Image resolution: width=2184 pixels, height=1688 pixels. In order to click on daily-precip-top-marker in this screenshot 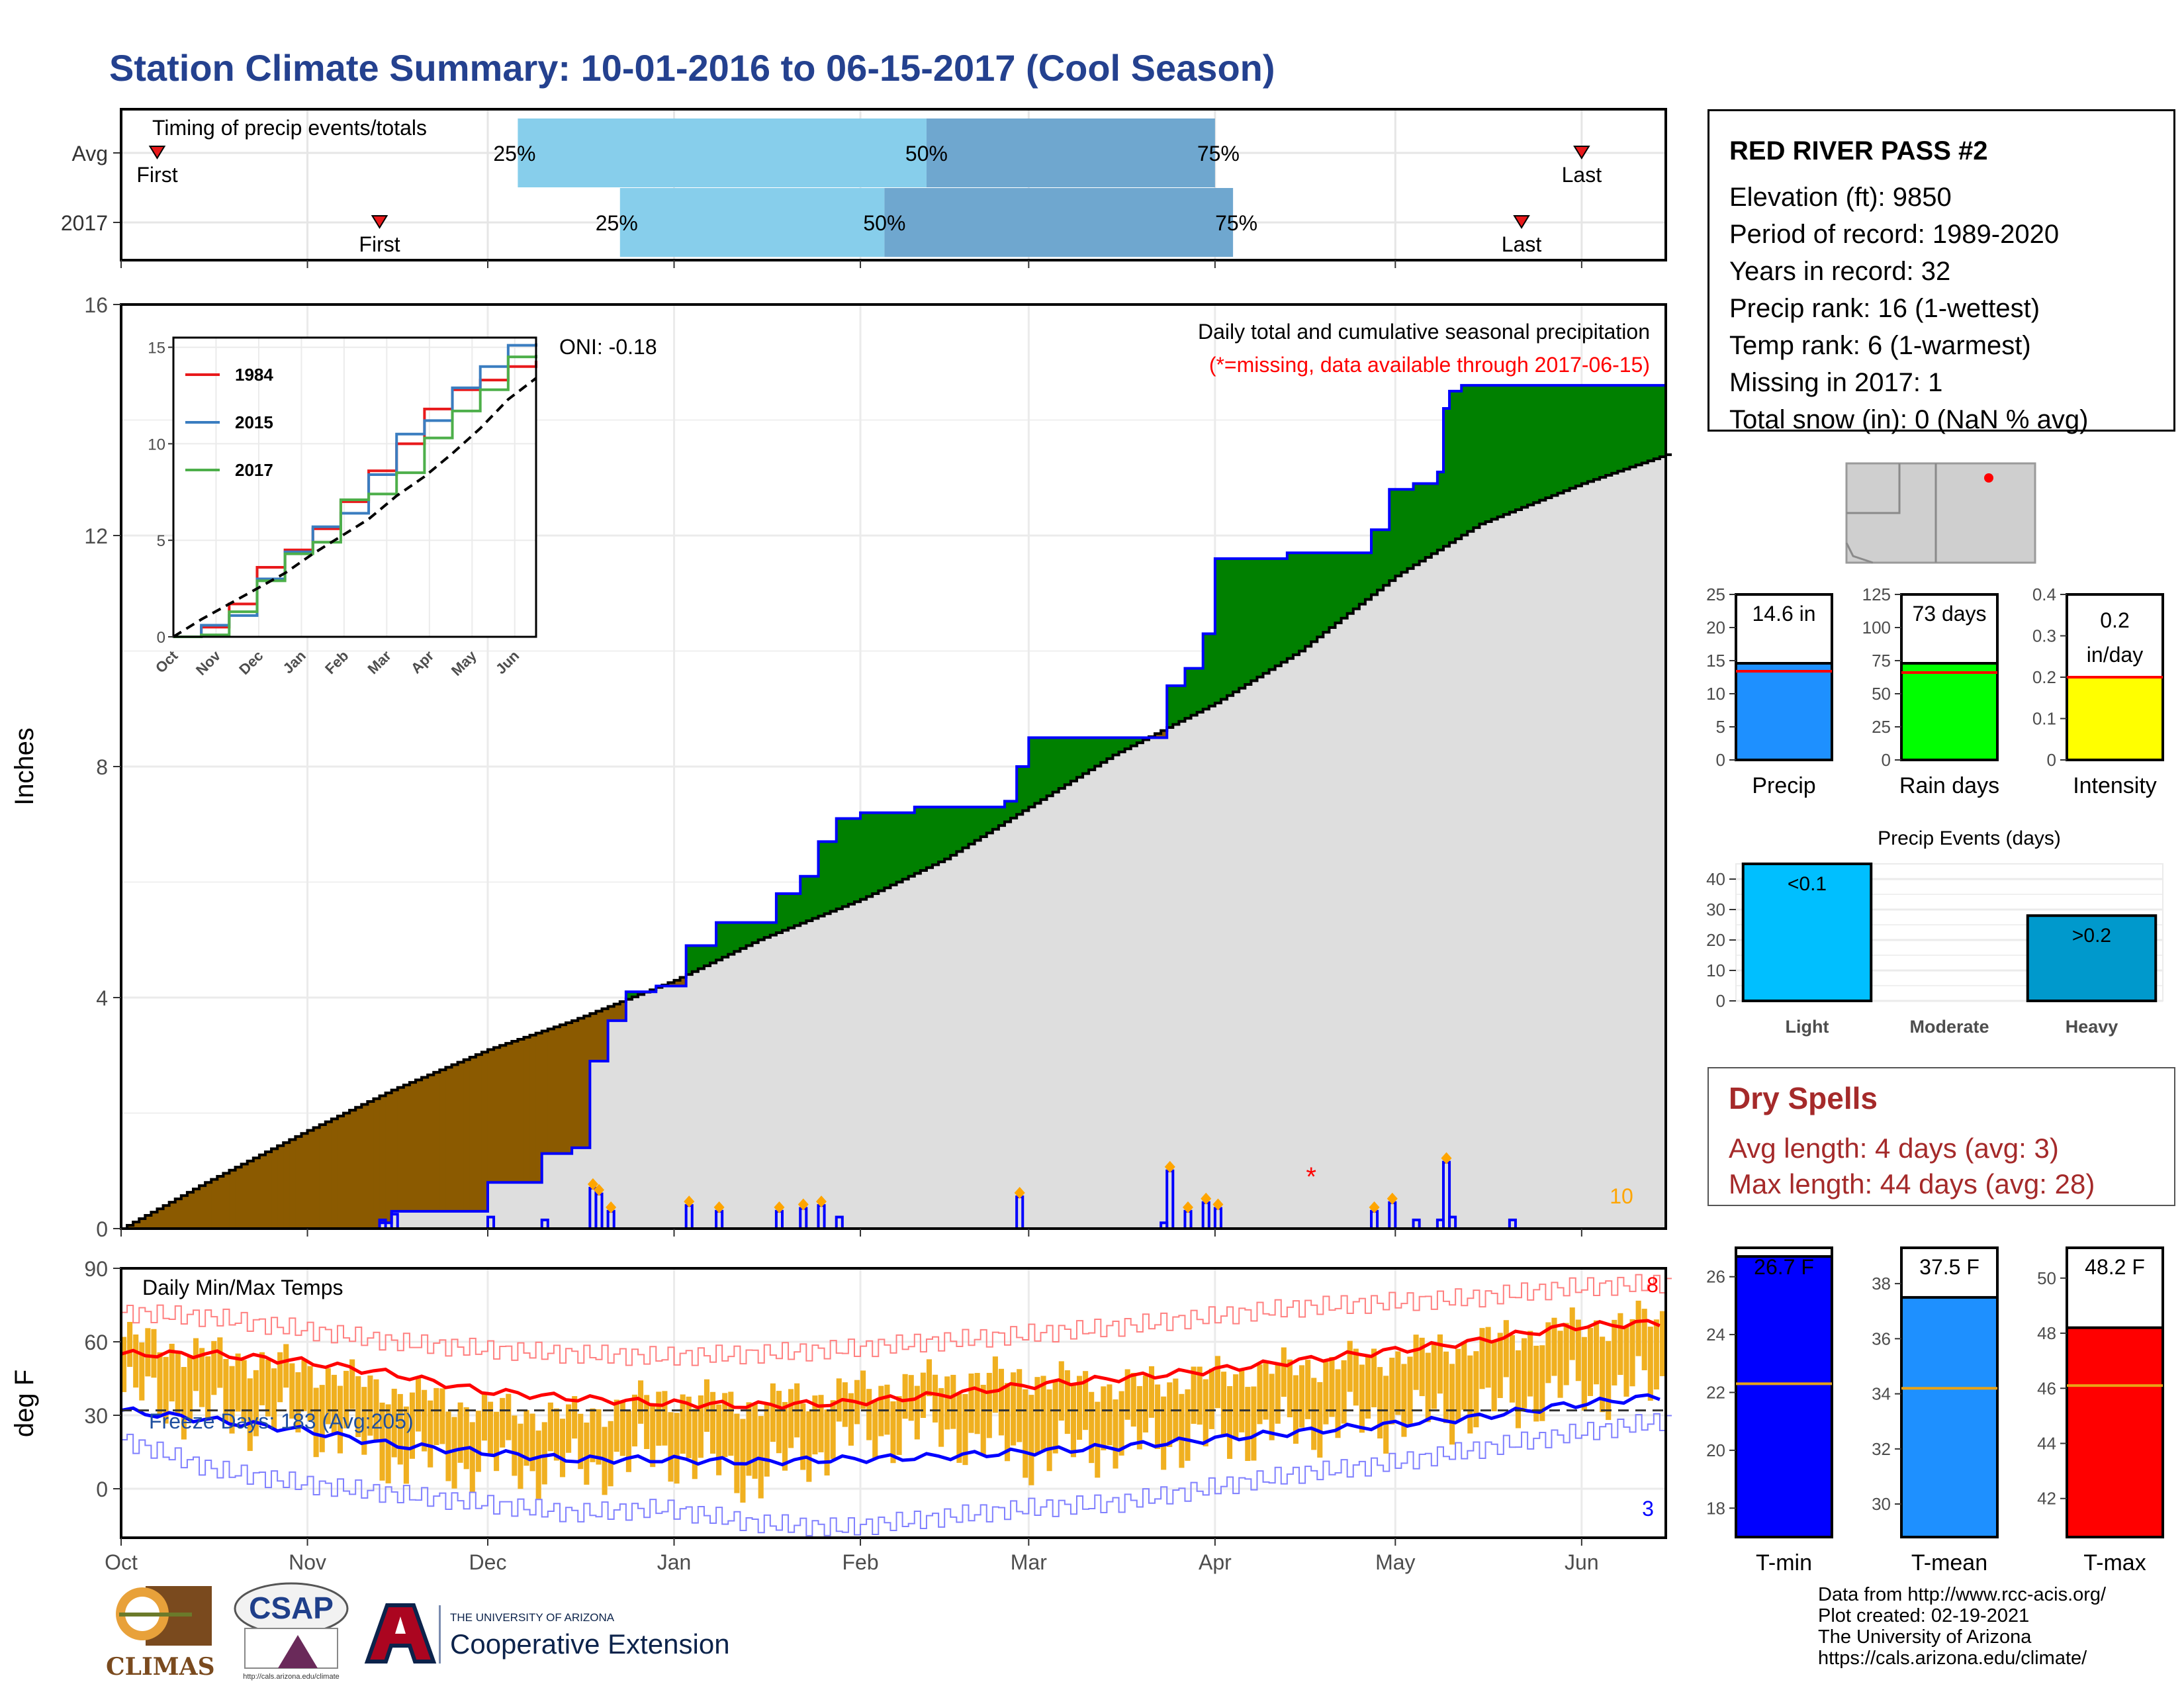, I will do `click(1206, 1198)`.